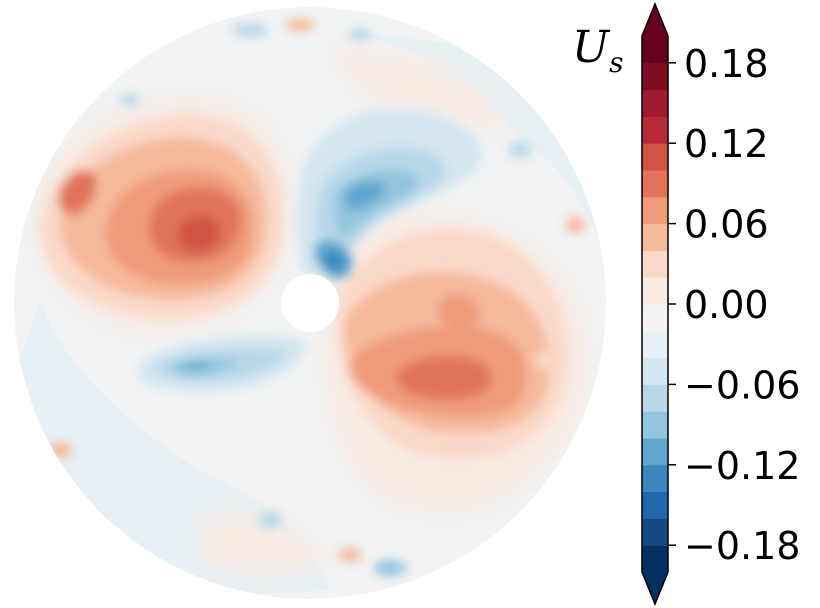 Image resolution: width=820 pixels, height=608 pixels. Describe the element at coordinates (452, 344) in the screenshot. I see `positive-lobe-lower-right` at that location.